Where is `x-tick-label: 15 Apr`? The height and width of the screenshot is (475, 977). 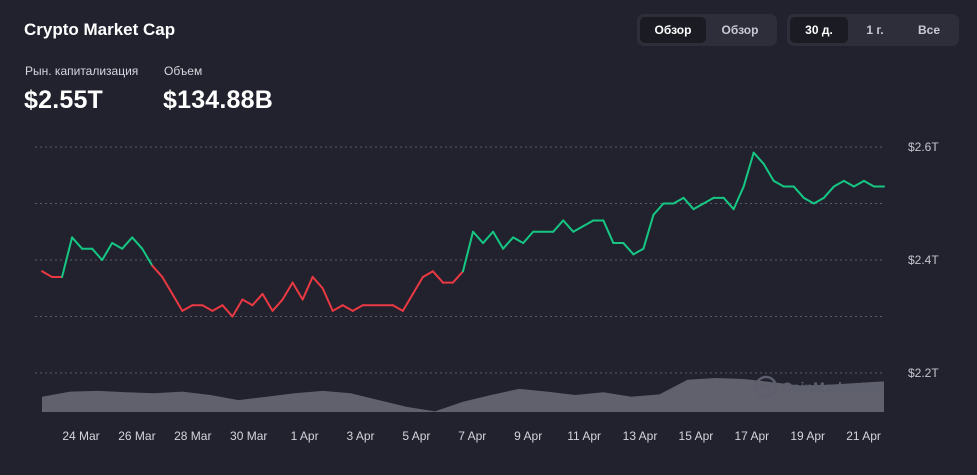 x-tick-label: 15 Apr is located at coordinates (696, 436).